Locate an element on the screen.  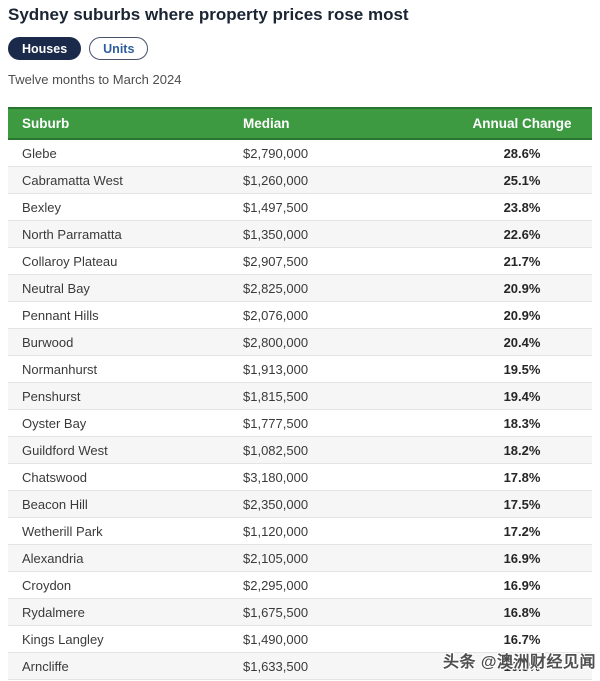
column-header-suburb: Suburb is located at coordinates (46, 123).